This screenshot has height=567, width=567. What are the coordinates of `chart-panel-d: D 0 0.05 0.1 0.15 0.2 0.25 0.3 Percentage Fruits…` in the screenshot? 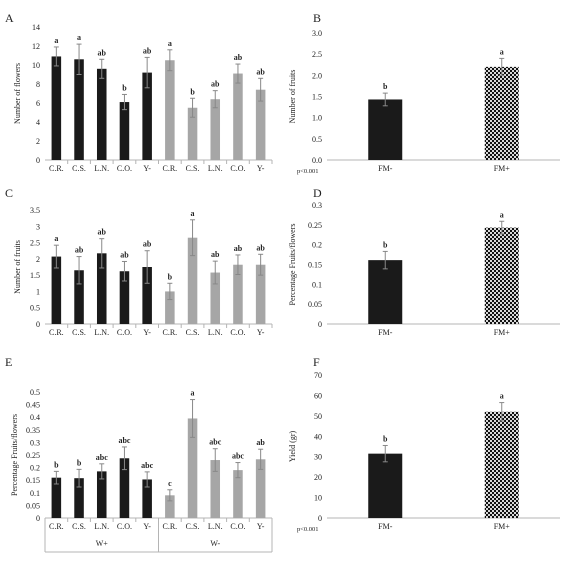 It's located at (424, 261).